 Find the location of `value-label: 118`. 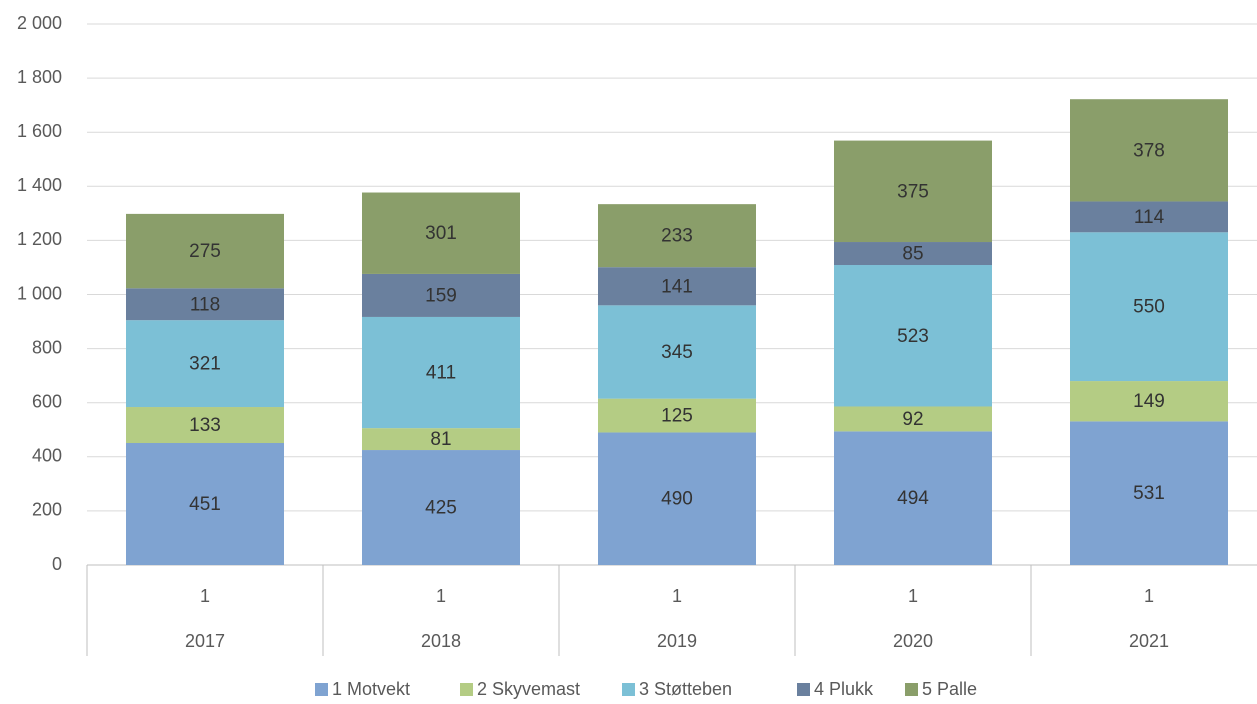

value-label: 118 is located at coordinates (205, 304).